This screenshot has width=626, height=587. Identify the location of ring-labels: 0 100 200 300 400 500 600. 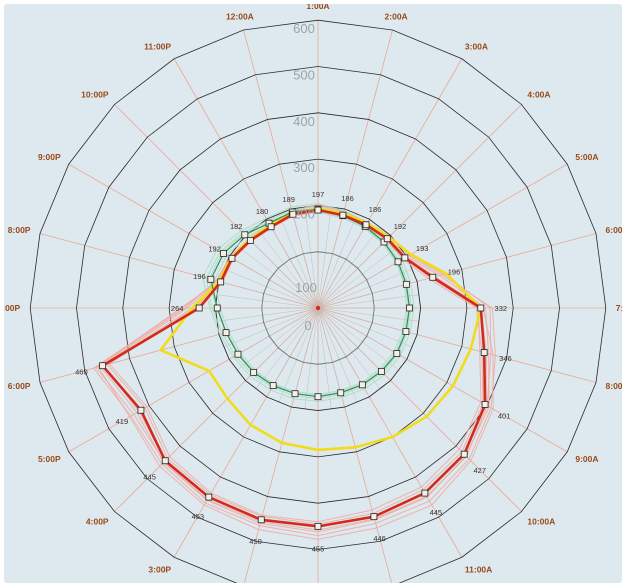
(305, 177).